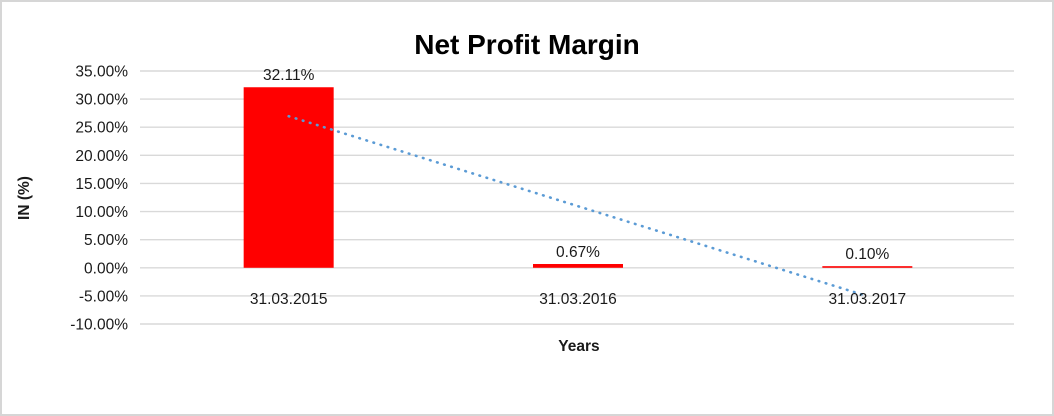 This screenshot has height=416, width=1054. I want to click on y-tick-label: 5.00%, so click(106, 240).